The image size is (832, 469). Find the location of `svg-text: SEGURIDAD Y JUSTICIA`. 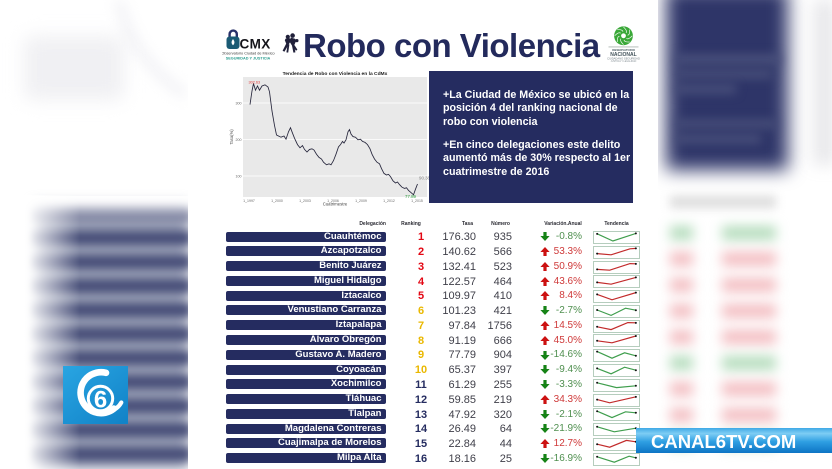

svg-text: SEGURIDAD Y JUSTICIA is located at coordinates (248, 59).